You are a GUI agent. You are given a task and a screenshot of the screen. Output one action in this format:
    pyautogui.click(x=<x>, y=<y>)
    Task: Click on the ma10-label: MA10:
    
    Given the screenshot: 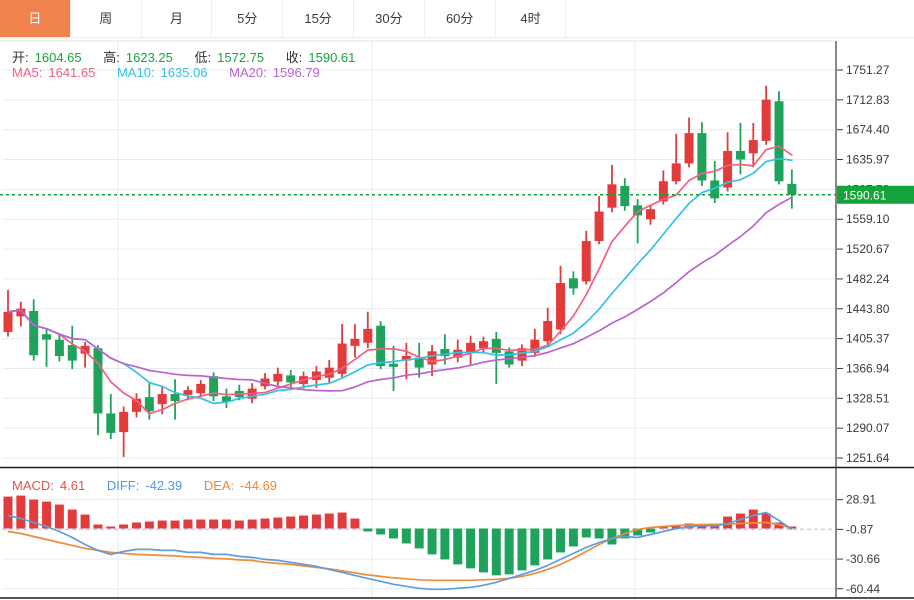 What is the action you would take?
    pyautogui.click(x=135, y=72)
    